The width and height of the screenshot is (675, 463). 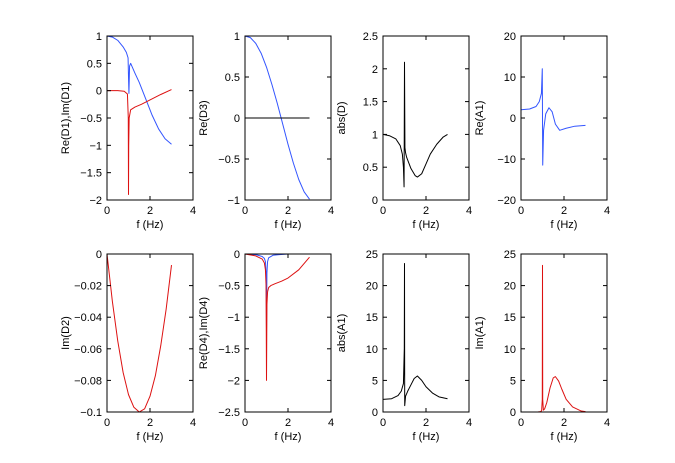 I want to click on y-axis-label: Im(D2), so click(x=66, y=333).